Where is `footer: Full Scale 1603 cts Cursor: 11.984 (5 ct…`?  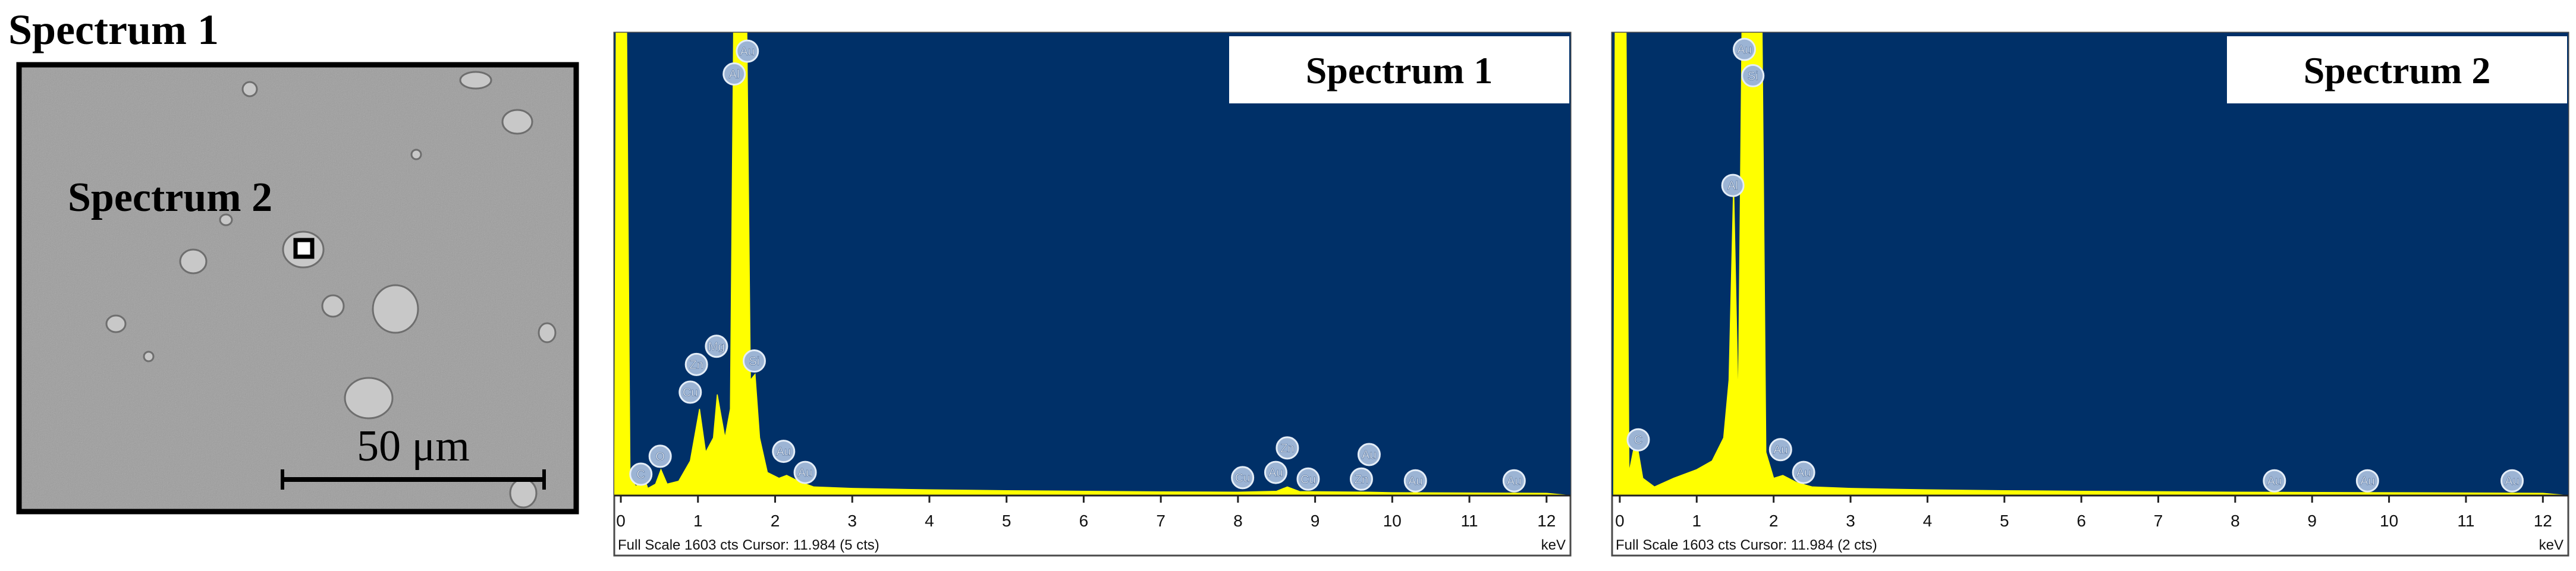
footer: Full Scale 1603 cts Cursor: 11.984 (5 ct… is located at coordinates (748, 545).